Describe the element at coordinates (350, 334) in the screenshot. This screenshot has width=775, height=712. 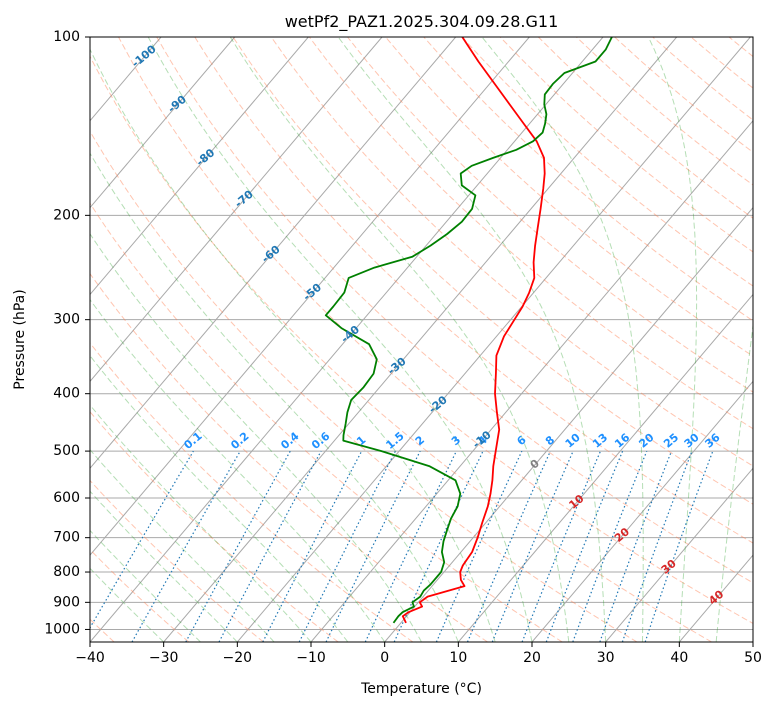
I see `isotherm-label: -40` at that location.